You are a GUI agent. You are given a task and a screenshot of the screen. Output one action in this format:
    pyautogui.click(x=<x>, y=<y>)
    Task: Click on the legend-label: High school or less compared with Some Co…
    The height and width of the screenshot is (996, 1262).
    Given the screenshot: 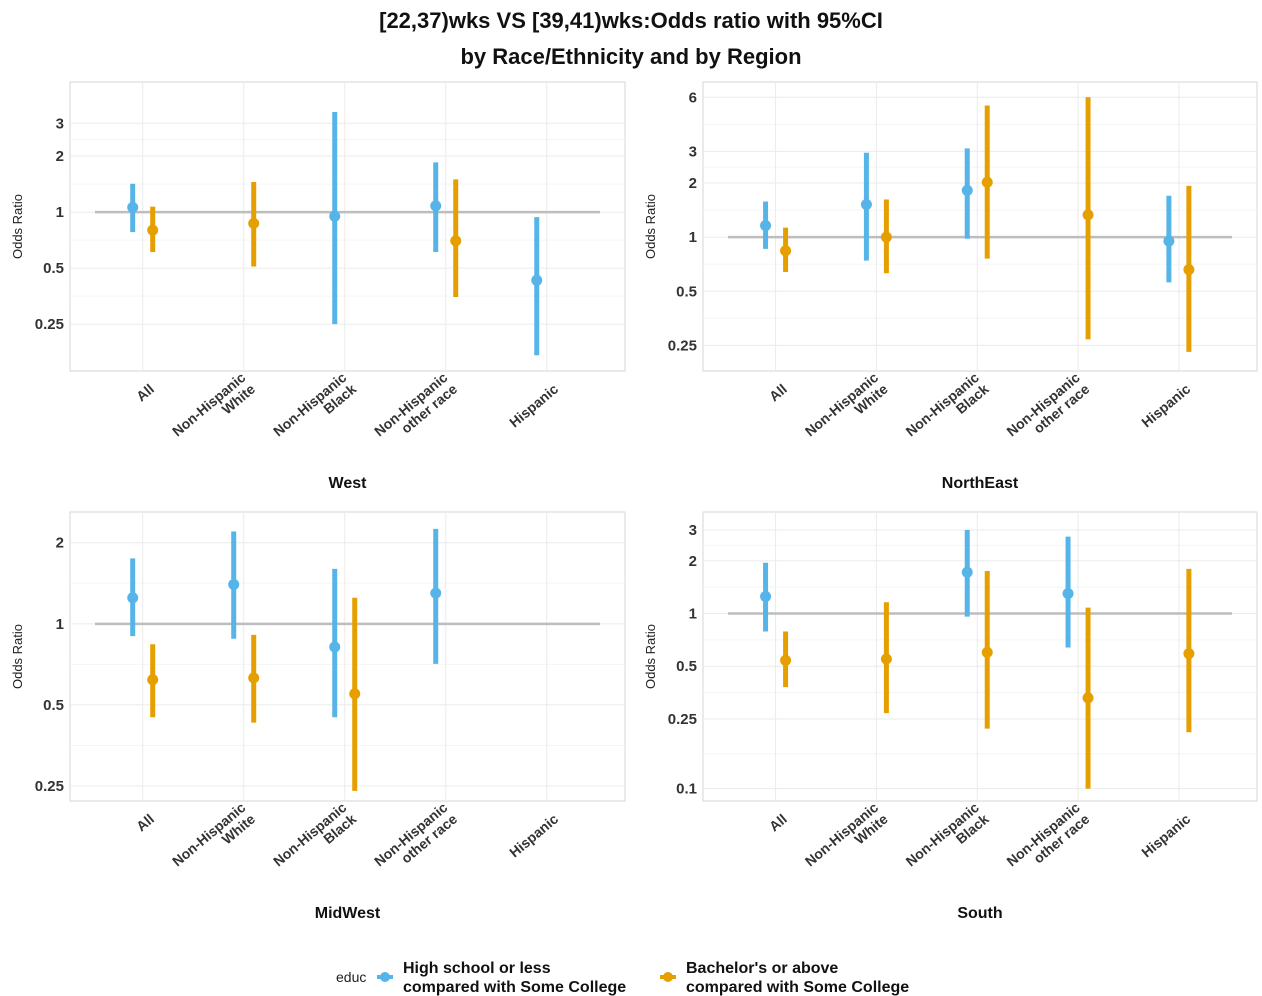 What is the action you would take?
    pyautogui.click(x=514, y=978)
    